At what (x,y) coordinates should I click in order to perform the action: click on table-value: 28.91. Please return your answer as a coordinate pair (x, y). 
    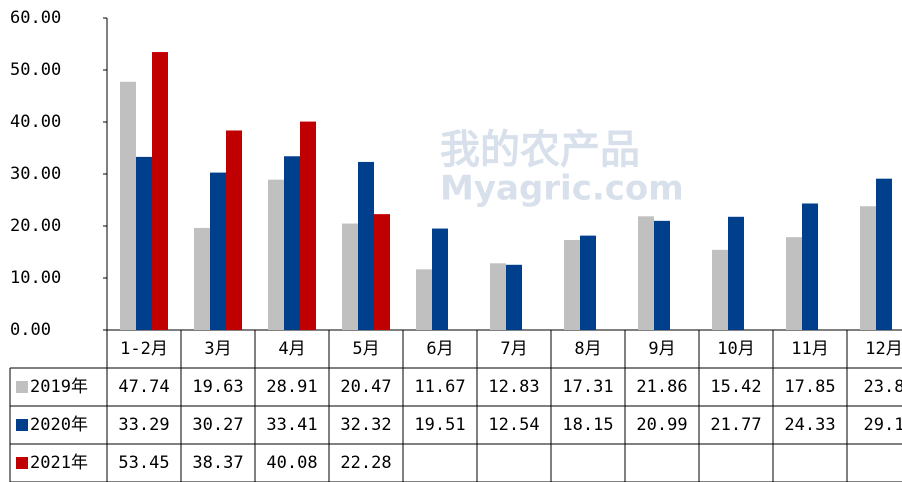
    Looking at the image, I should click on (291, 387).